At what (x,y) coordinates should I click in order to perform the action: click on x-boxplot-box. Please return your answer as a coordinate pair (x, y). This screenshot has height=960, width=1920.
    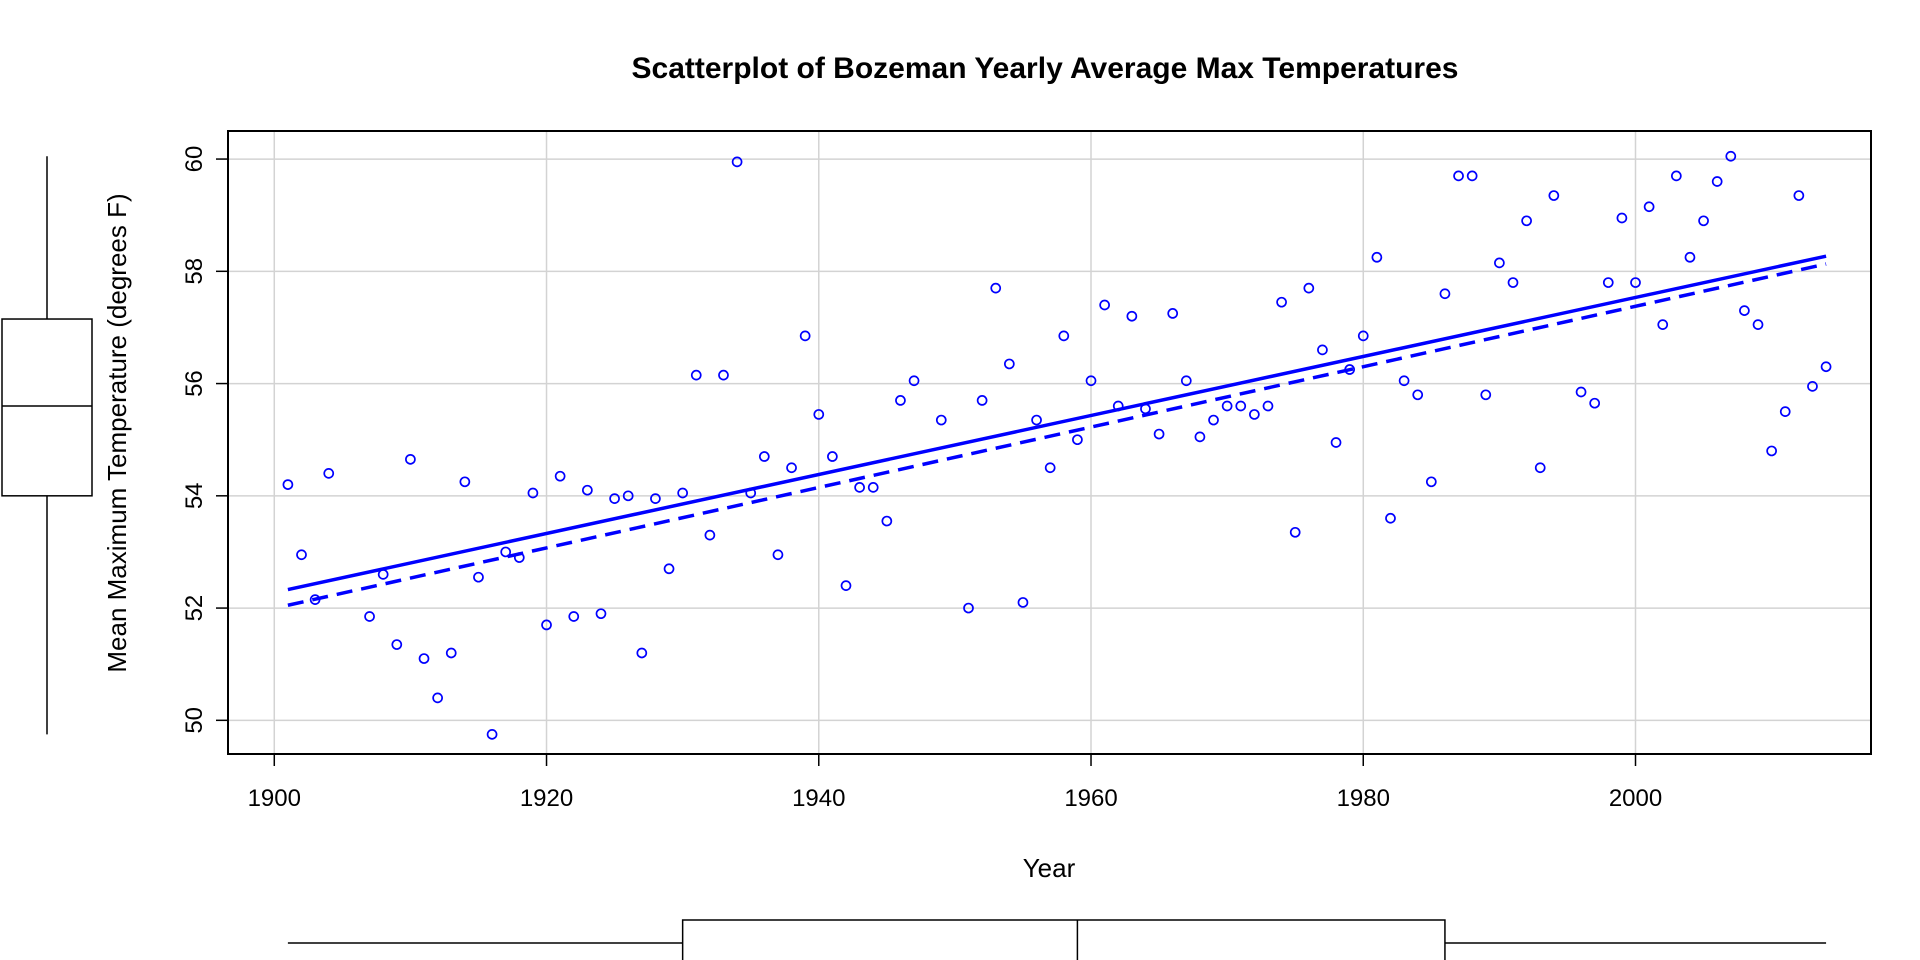
    Looking at the image, I should click on (1063, 939).